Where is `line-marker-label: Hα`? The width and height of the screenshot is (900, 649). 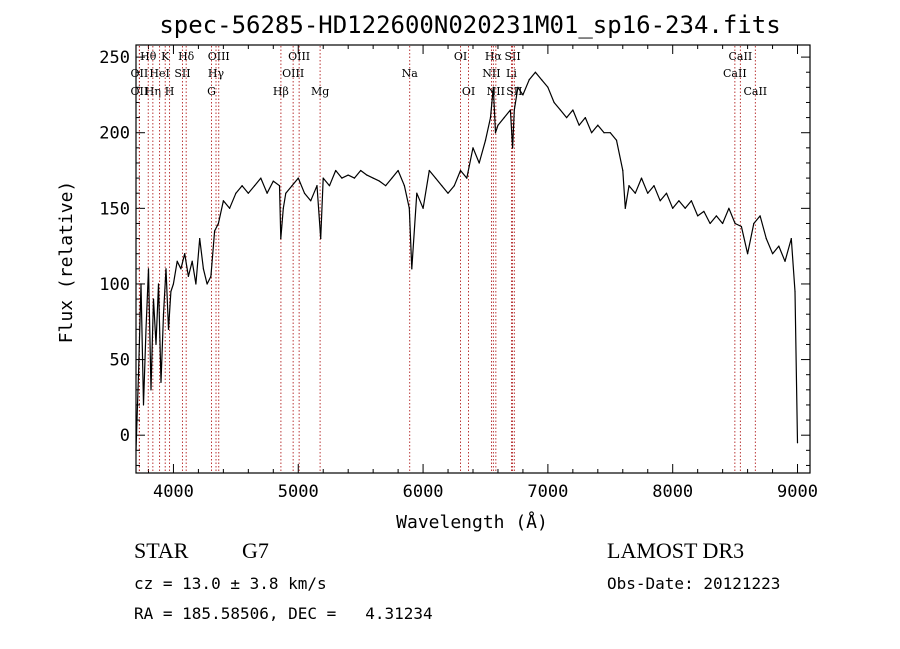 line-marker-label: Hα is located at coordinates (494, 56).